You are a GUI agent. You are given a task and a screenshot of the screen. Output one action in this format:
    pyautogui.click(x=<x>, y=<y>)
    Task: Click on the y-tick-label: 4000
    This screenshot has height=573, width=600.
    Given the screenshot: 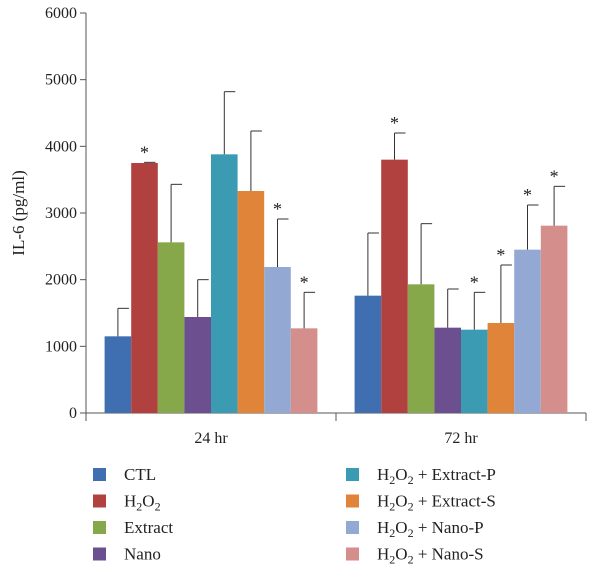 What is the action you would take?
    pyautogui.click(x=61, y=146)
    